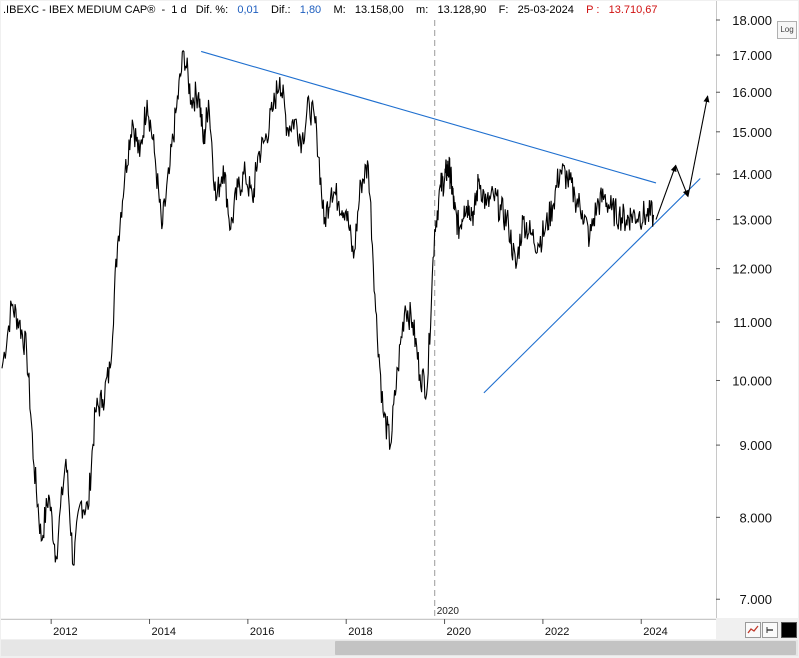 The image size is (799, 658). What do you see at coordinates (752, 220) in the screenshot?
I see `y-tick-label: 13.000` at bounding box center [752, 220].